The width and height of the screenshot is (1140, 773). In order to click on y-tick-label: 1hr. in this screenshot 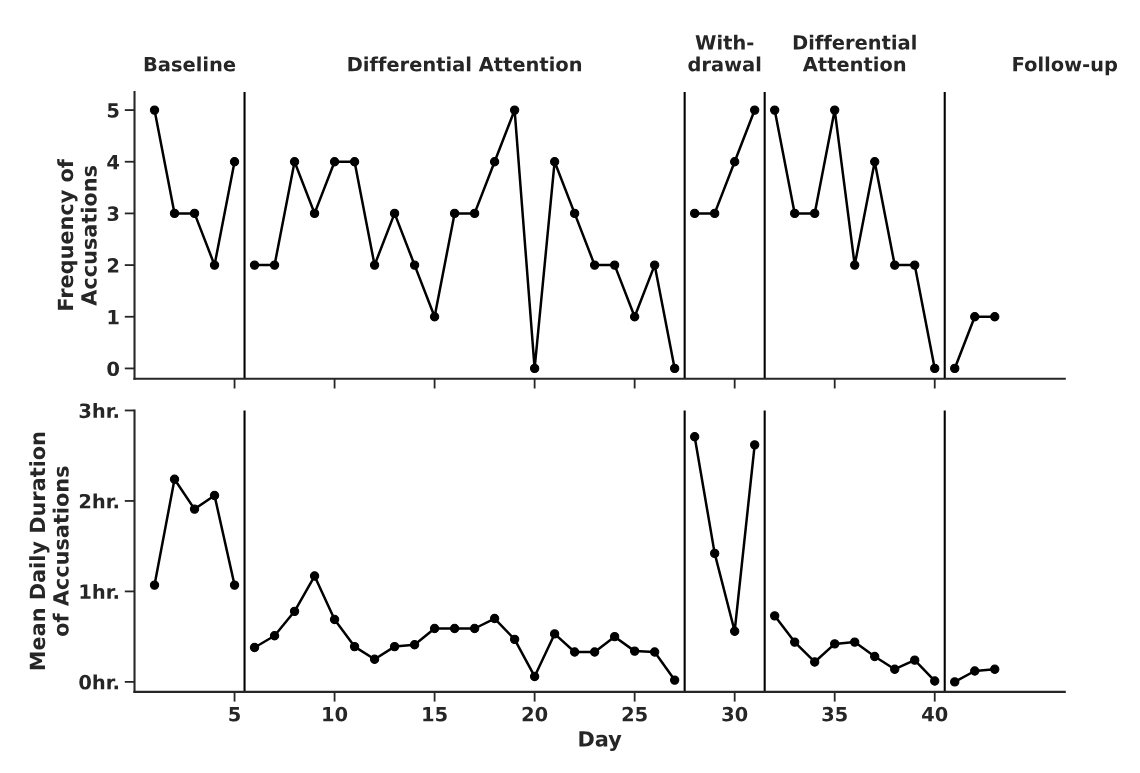, I will do `click(99, 591)`.